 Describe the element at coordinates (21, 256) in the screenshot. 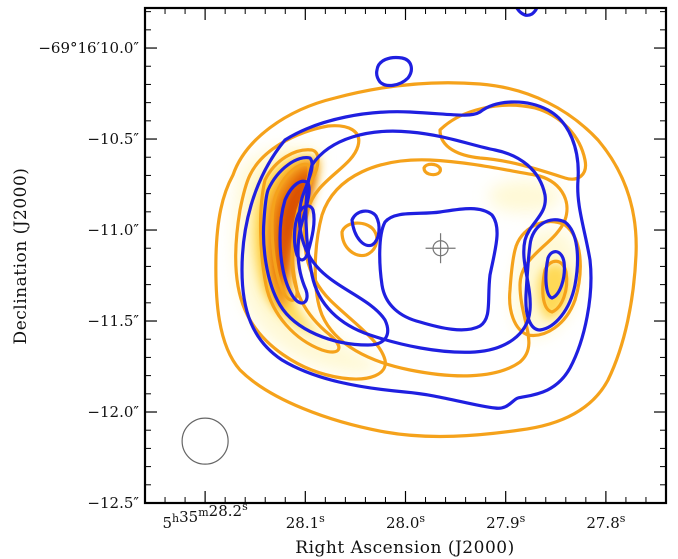

I see `y-axis-title: Declination (J2000)` at that location.